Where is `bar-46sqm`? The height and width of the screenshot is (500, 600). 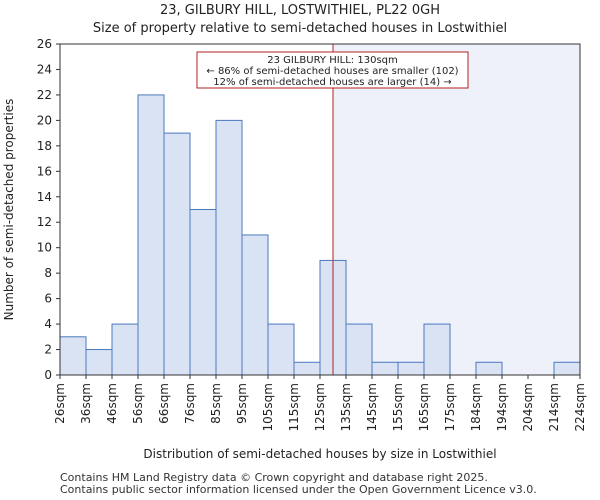
bar-46sqm is located at coordinates (125, 349).